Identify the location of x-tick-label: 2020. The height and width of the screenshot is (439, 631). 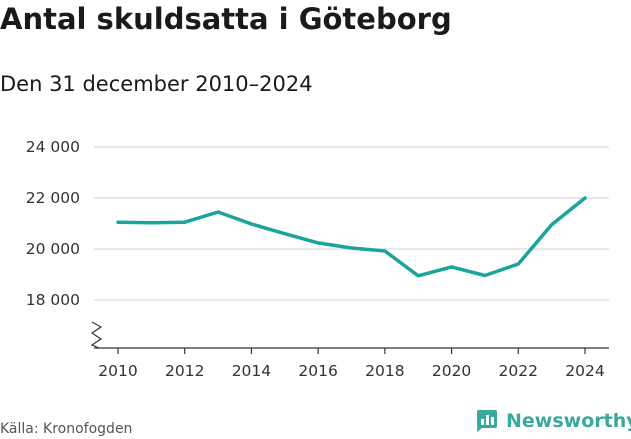
(451, 371).